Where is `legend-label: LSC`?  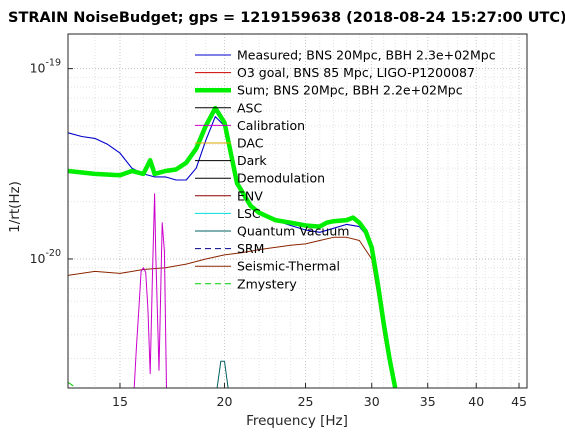
legend-label: LSC is located at coordinates (249, 213).